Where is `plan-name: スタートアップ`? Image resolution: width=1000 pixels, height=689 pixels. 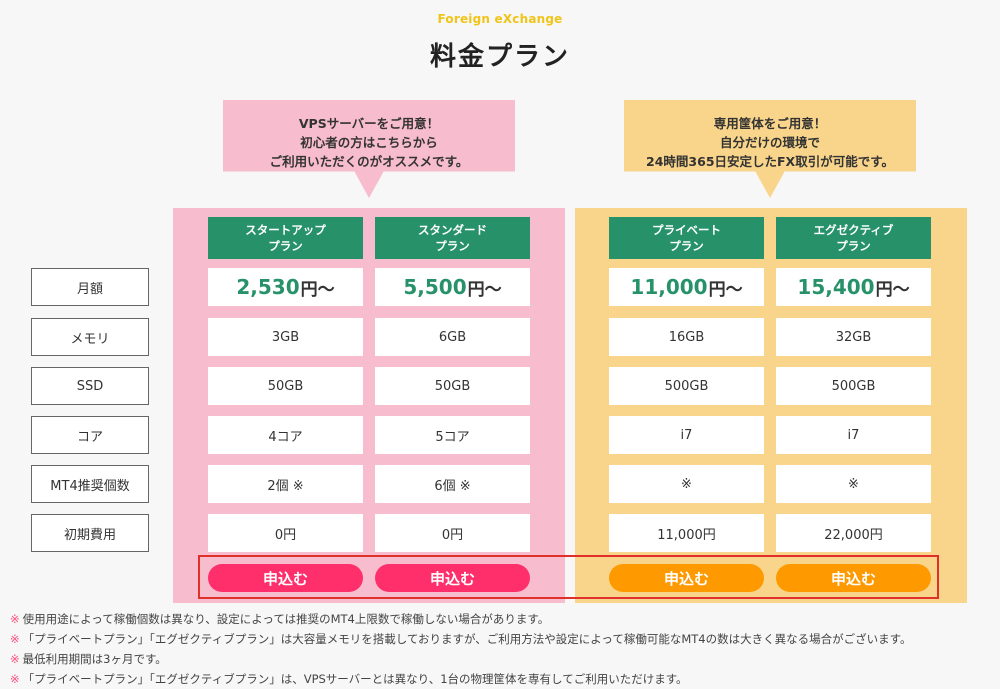
plan-name: スタートアップ is located at coordinates (285, 230).